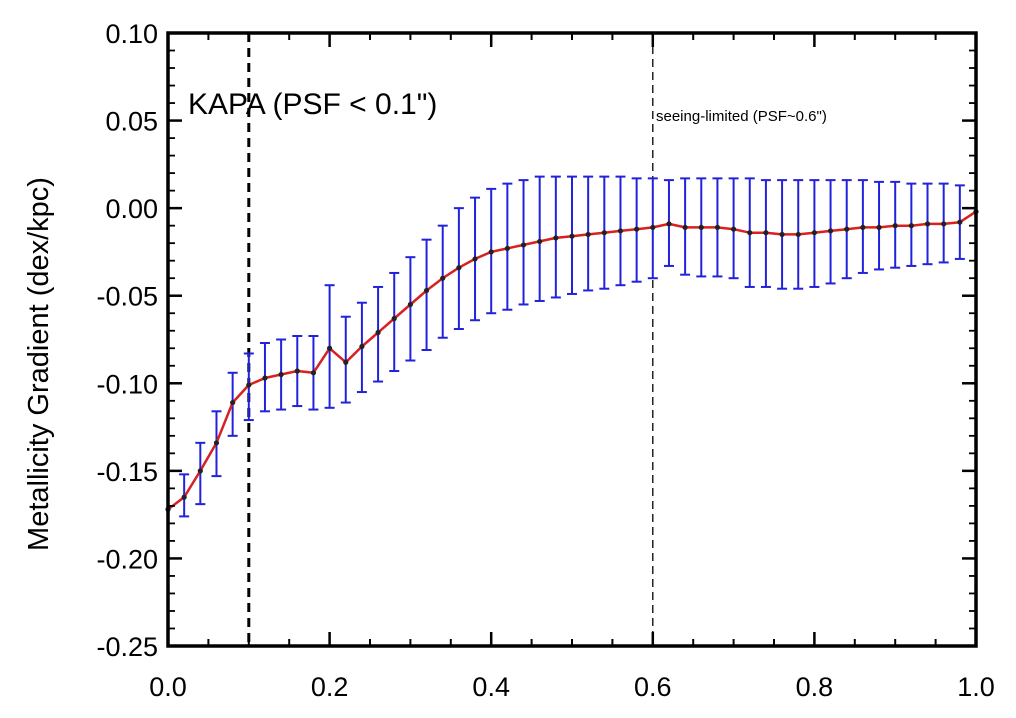 This screenshot has width=1016, height=718. Describe the element at coordinates (131, 122) in the screenshot. I see `y-tick-label-1: 0.05` at that location.